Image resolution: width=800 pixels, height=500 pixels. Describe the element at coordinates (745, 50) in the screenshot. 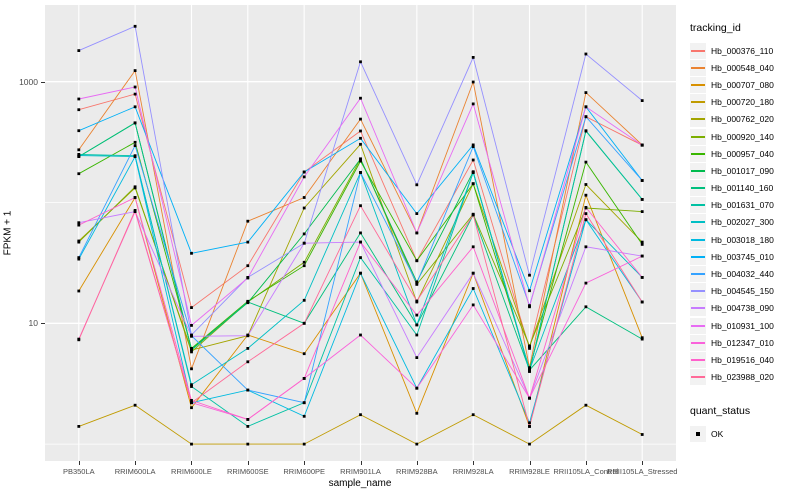

I see `legend-item-Hb_000376_110: Hb_000376_110` at that location.